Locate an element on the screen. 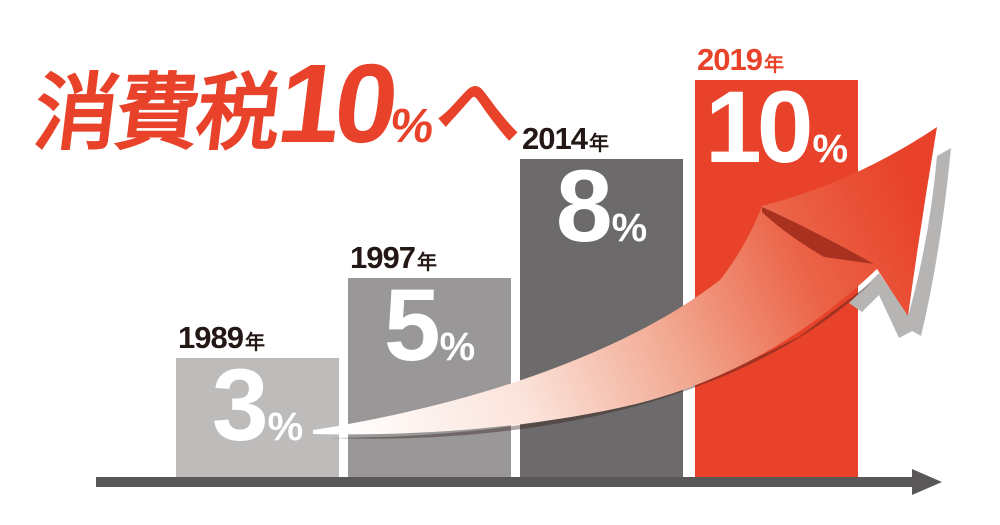  title-suffix: へ is located at coordinates (478, 113).